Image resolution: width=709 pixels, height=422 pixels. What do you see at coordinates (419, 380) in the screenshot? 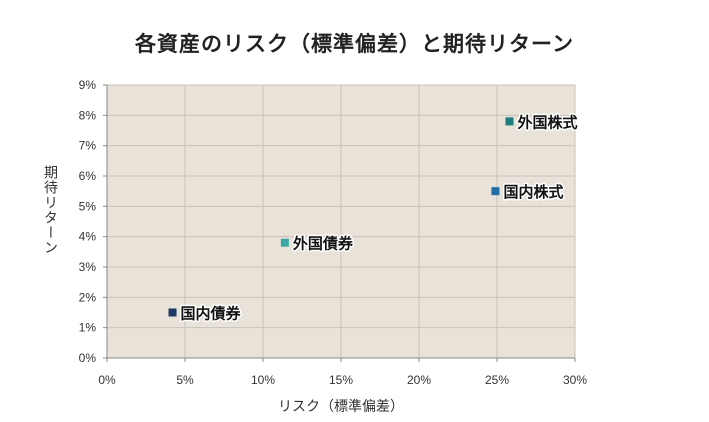
I see `x-tick-label: 20%` at bounding box center [419, 380].